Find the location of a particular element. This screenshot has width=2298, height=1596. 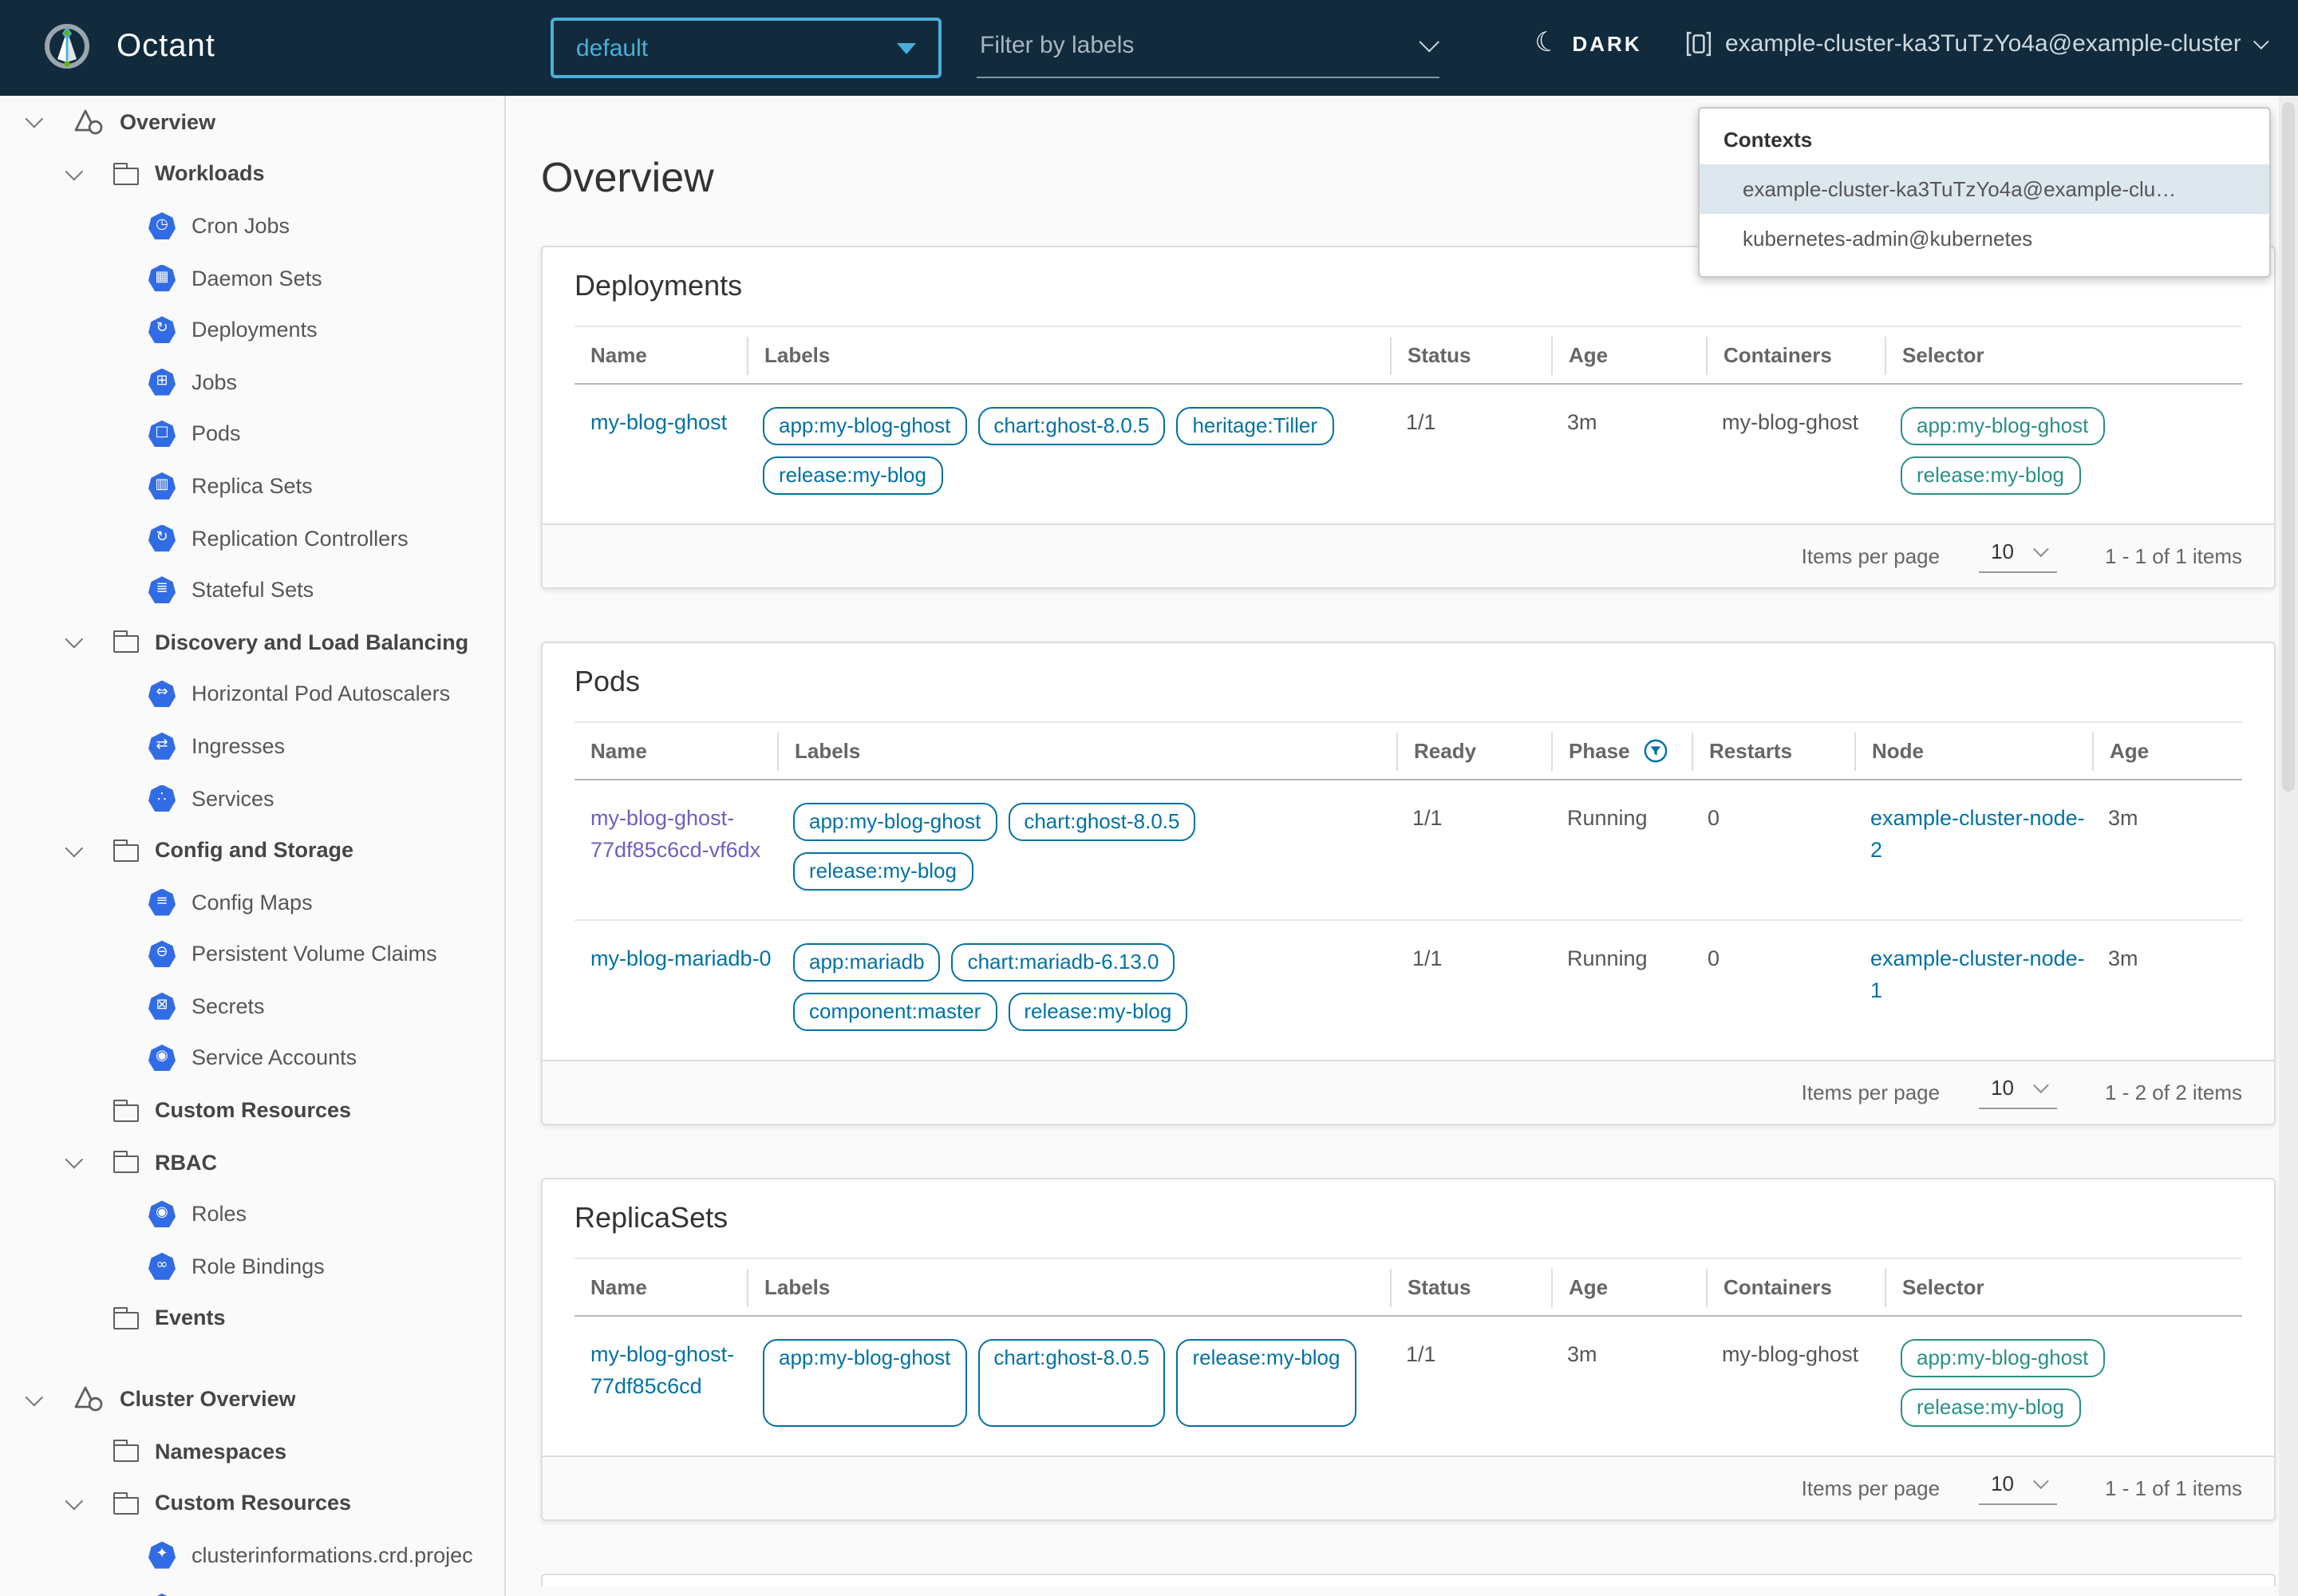

sidebar-item: ⊠ Secrets is located at coordinates (252, 1006).